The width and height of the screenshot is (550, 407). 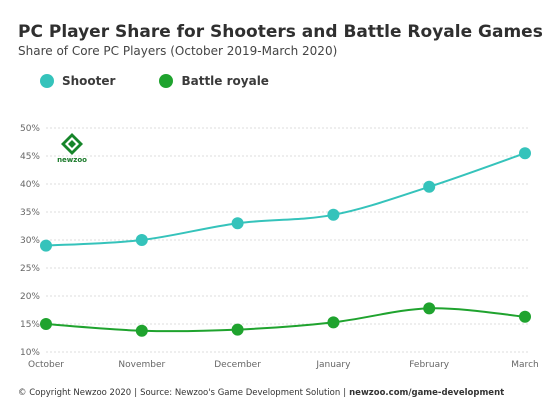 I want to click on y-tick-label: 25%, so click(x=30, y=269).